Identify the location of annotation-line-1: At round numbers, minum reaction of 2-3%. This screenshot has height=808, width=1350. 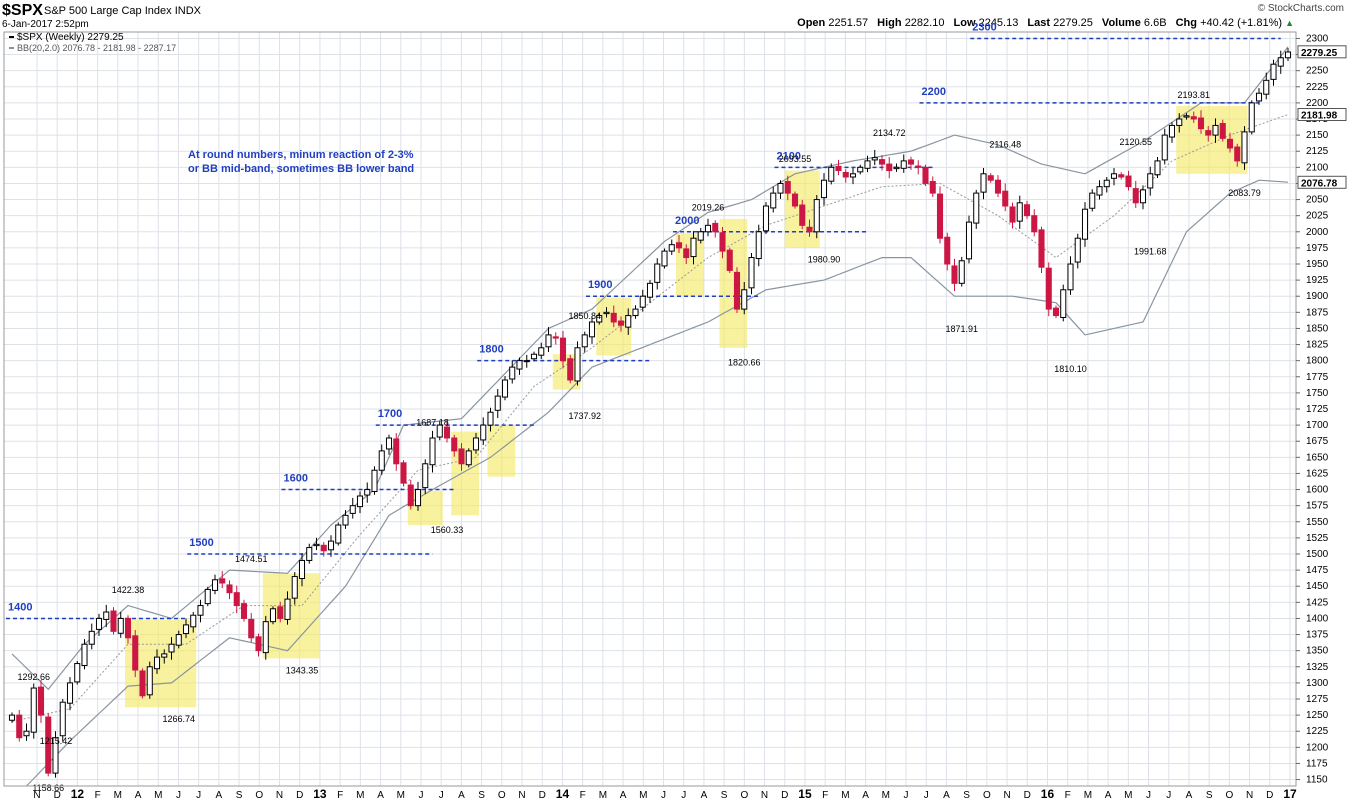
(301, 155).